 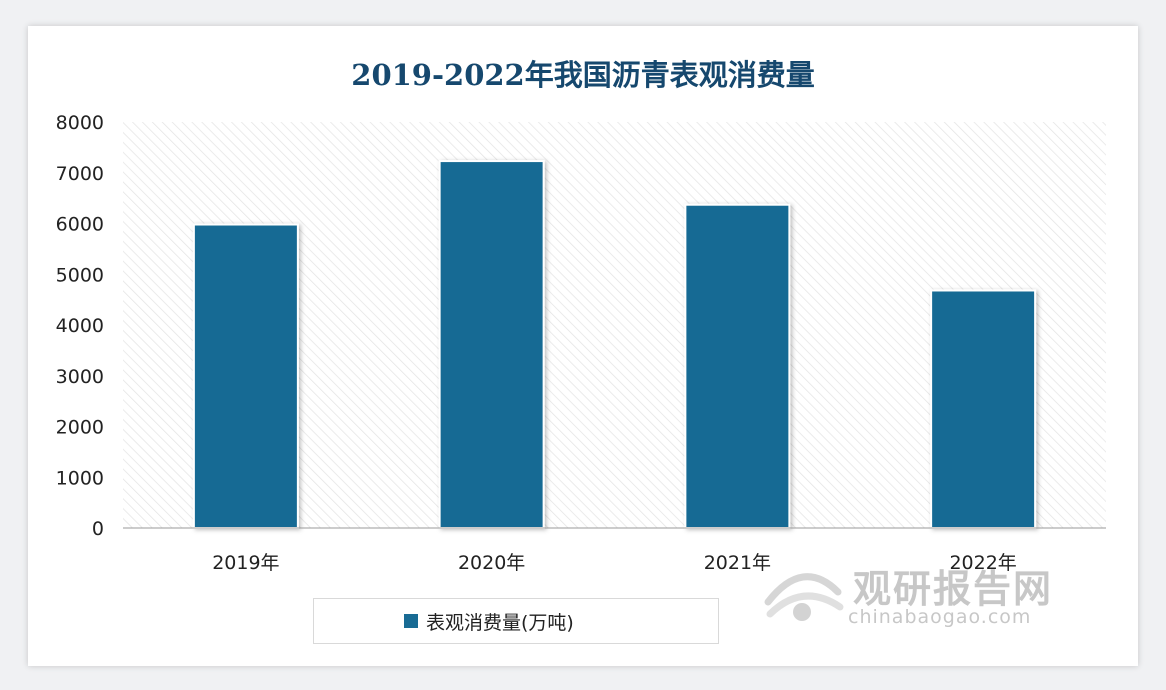 What do you see at coordinates (80, 377) in the screenshot?
I see `y-tick-label: 3000` at bounding box center [80, 377].